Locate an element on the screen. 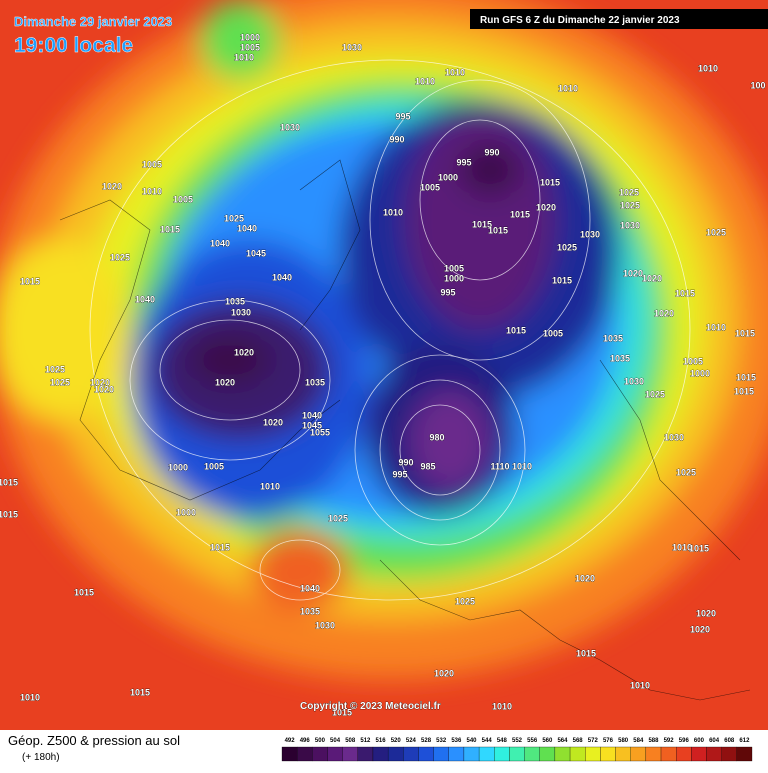 This screenshot has height=773, width=768. scale-label: 604 is located at coordinates (714, 741).